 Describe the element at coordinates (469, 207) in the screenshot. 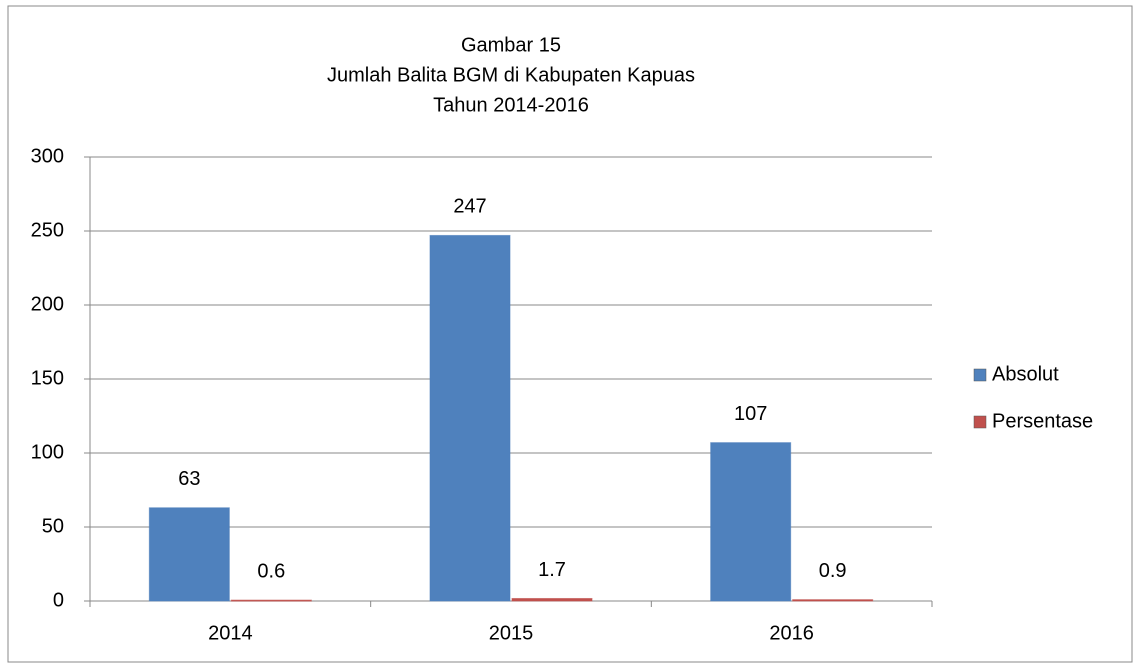

I see `data-label: 247` at that location.